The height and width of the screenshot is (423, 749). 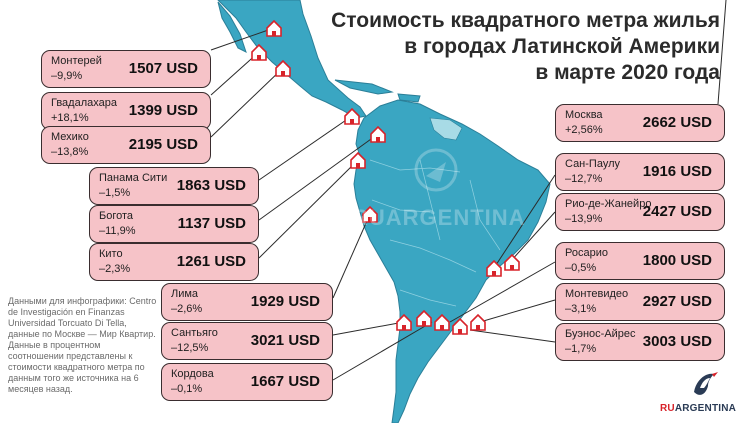 What do you see at coordinates (584, 219) in the screenshot?
I see `city-change: –13,9%` at bounding box center [584, 219].